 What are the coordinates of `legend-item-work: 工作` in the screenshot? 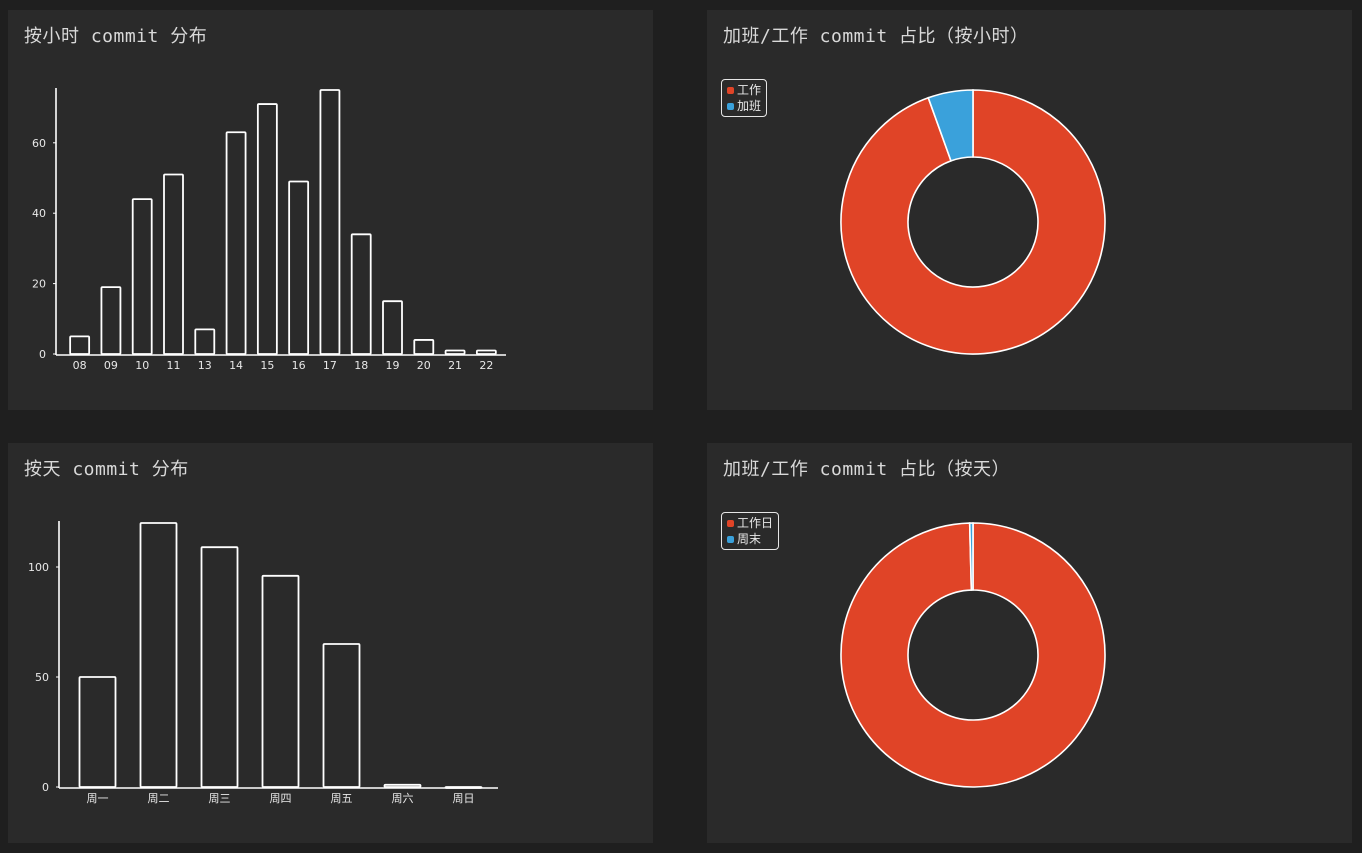 It's located at (744, 90).